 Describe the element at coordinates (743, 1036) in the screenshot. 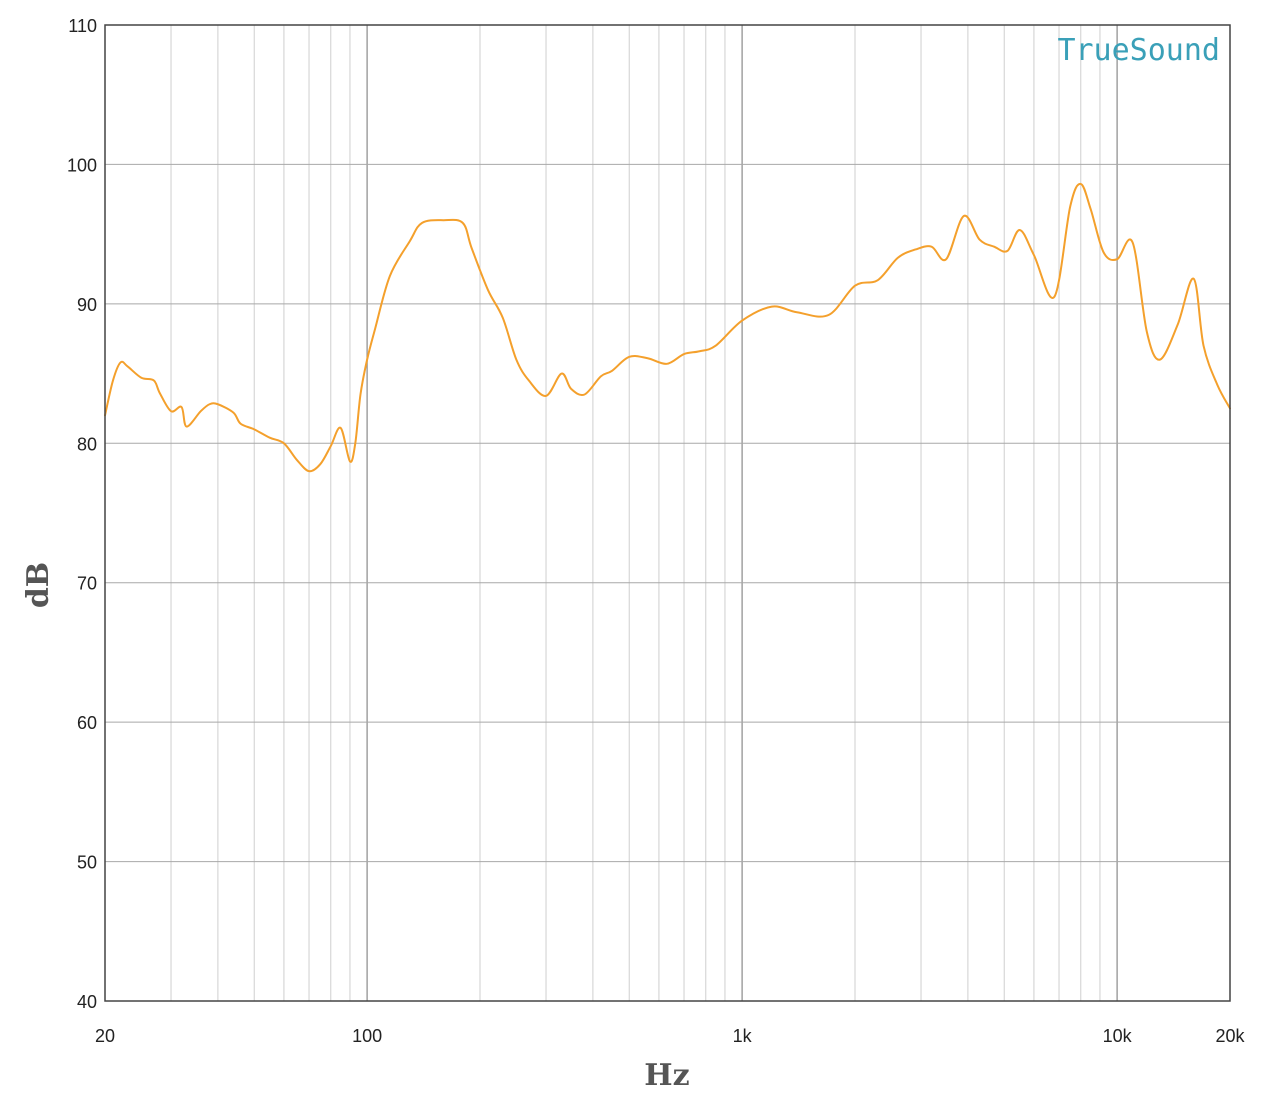

I see `x-tick-label: 1k` at that location.